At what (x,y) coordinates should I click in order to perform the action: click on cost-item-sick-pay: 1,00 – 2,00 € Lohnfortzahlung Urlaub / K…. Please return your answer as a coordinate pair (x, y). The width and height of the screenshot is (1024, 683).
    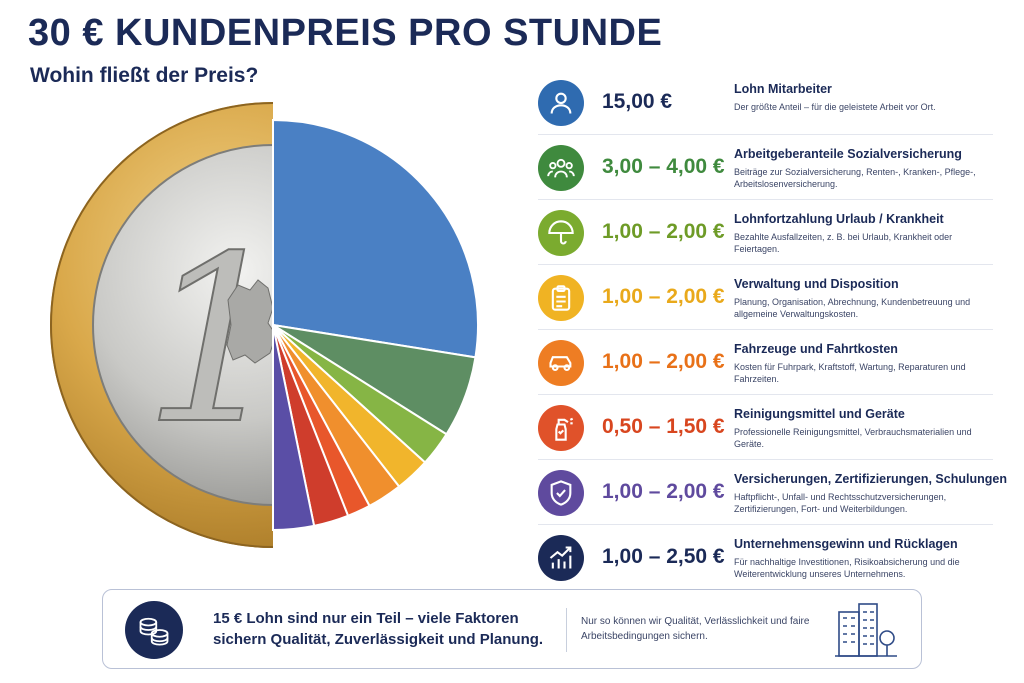
    Looking at the image, I should click on (765, 232).